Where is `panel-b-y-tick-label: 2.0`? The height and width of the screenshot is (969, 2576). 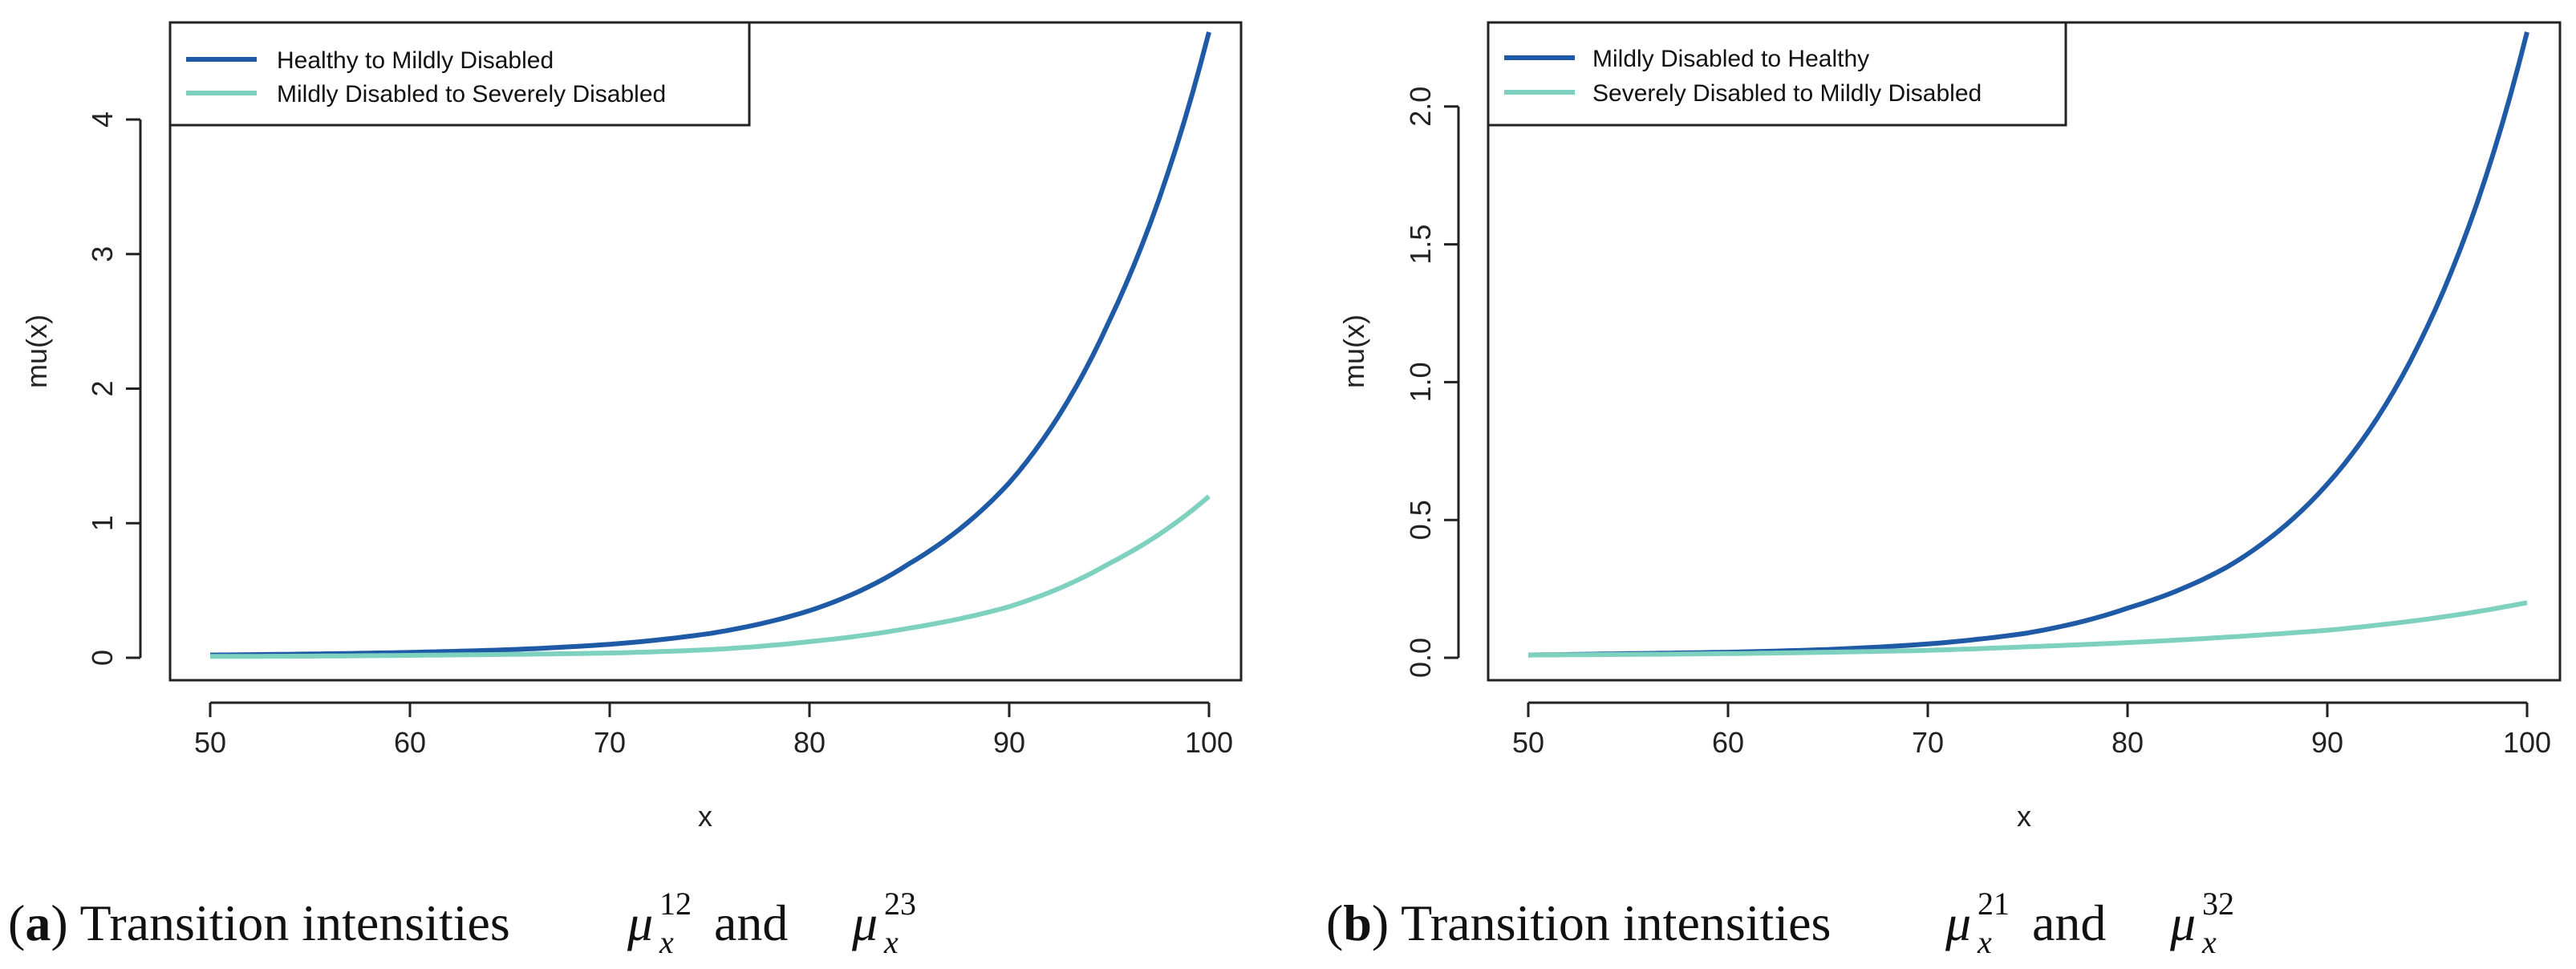
panel-b-y-tick-label: 2.0 is located at coordinates (1420, 107).